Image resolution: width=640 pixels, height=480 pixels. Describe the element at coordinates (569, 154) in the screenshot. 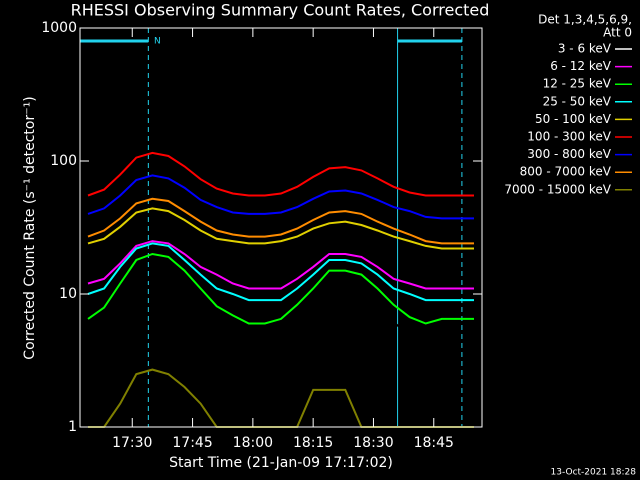

I see `legend-label: 300 - 800 keV` at that location.